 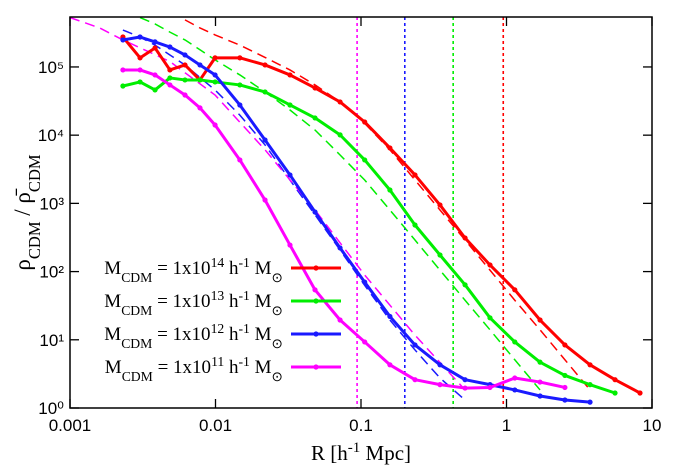 What do you see at coordinates (361, 425) in the screenshot?
I see `x-tick-label: 0.1` at bounding box center [361, 425].